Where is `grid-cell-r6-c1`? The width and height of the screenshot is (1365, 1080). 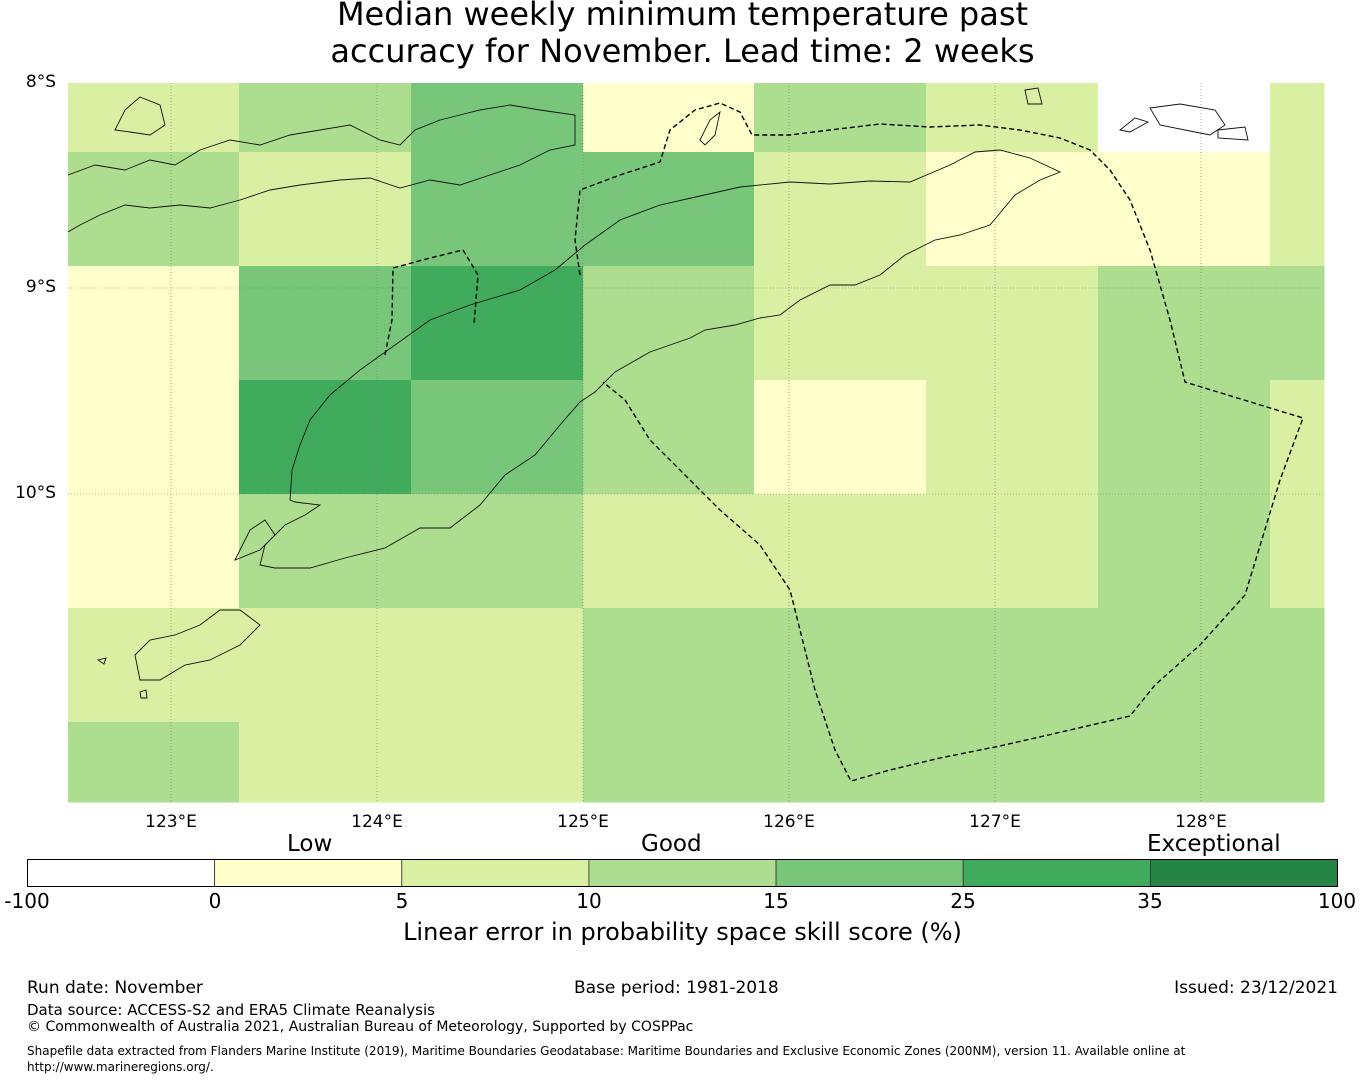
grid-cell-r6-c1 is located at coordinates (325, 762).